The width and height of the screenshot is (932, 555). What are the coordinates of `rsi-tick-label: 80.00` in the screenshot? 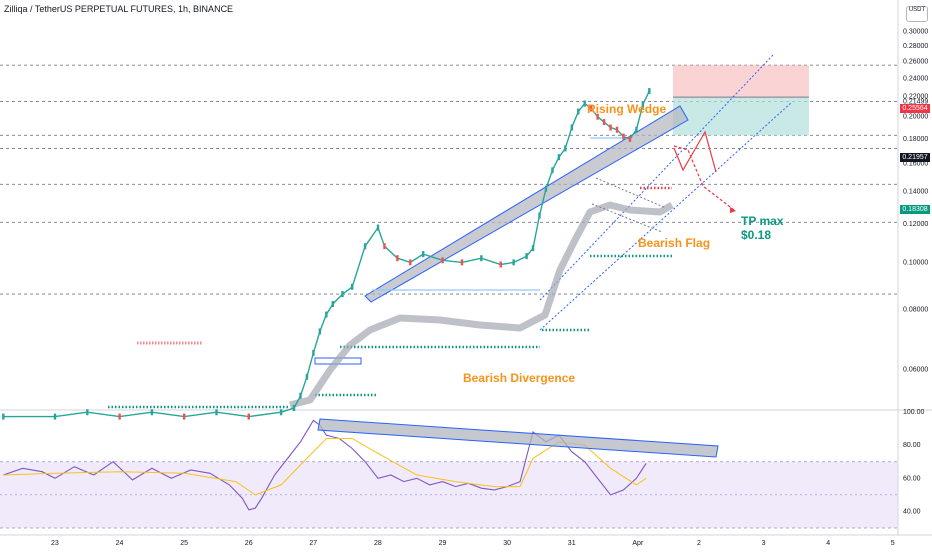 It's located at (912, 445).